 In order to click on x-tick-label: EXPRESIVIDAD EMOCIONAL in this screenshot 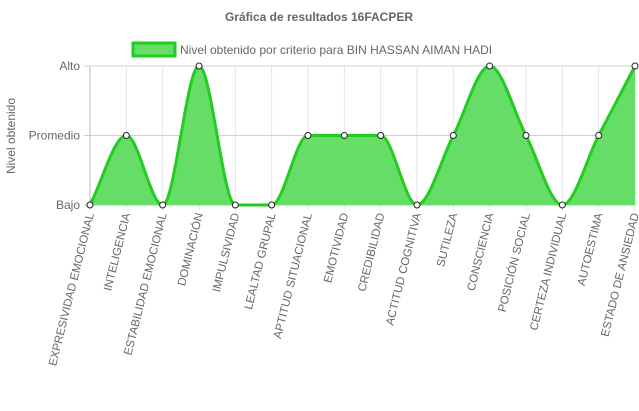, I will do `click(72, 289)`.